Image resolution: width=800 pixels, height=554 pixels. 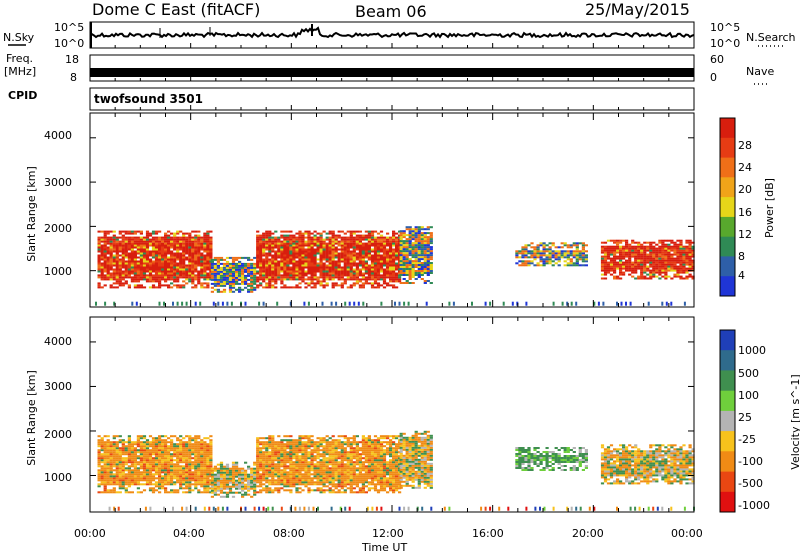 I want to click on power-colorbar-segment, so click(x=727, y=246).